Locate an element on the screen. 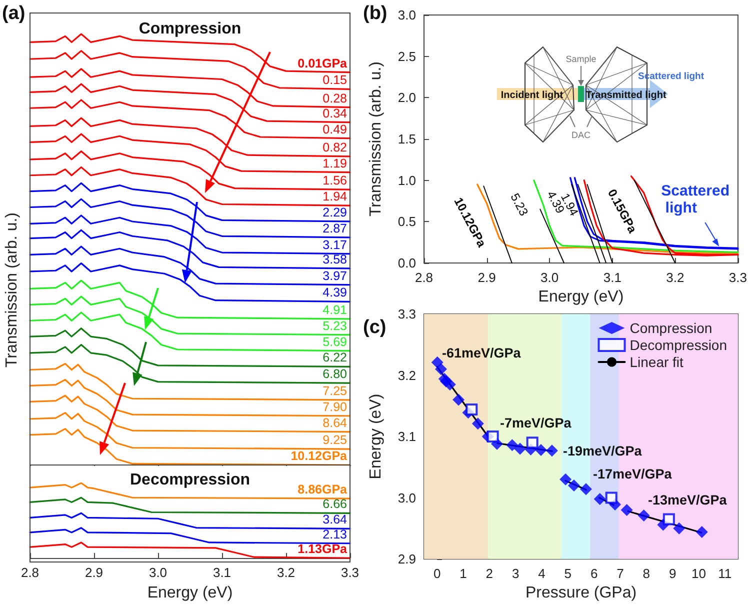 The width and height of the screenshot is (750, 606). series-label: 1.13GPa is located at coordinates (323, 549).